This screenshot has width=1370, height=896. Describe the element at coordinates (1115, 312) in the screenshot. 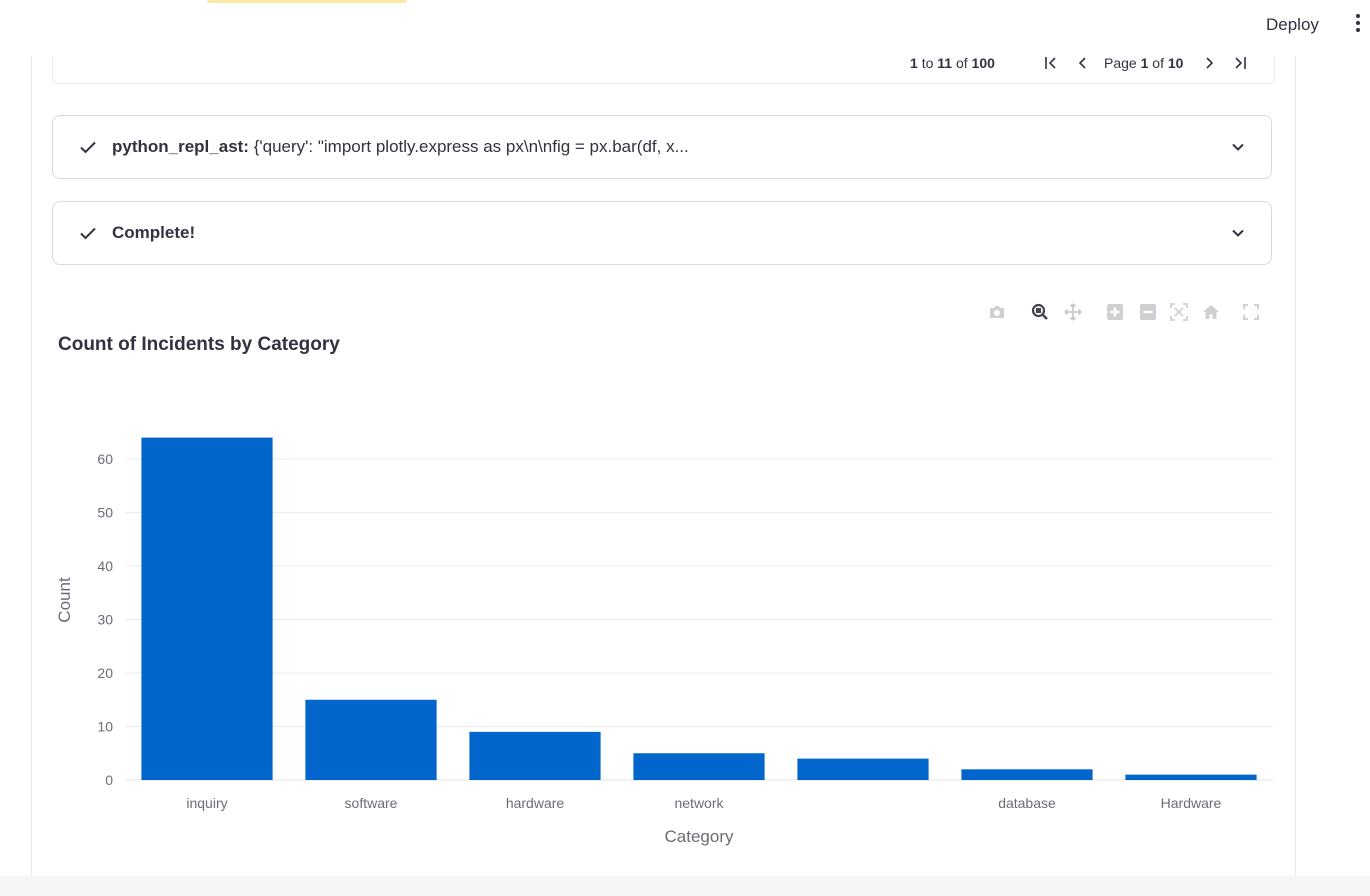

I see `zoom-in-icon` at that location.